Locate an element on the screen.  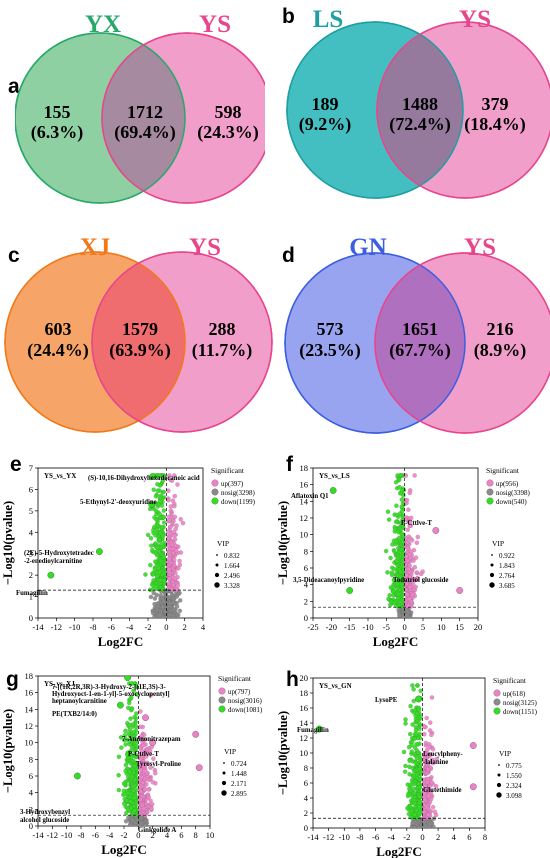
annotation-label: (2E)-5-Hydroxytetradec is located at coordinates (59, 553).